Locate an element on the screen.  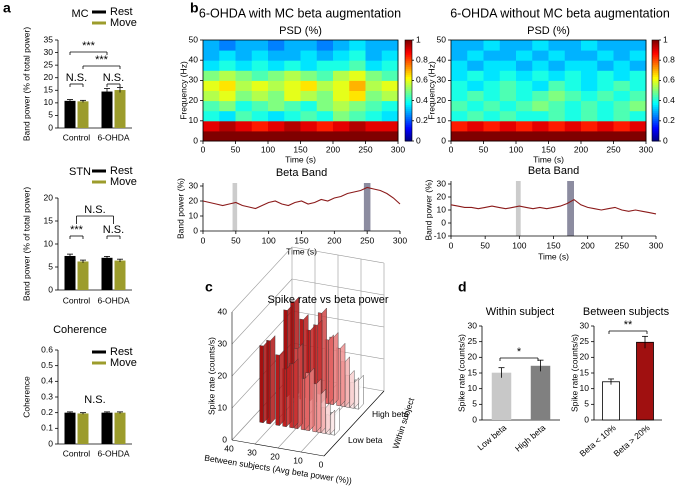
x-tick-label: 50 is located at coordinates (485, 245).